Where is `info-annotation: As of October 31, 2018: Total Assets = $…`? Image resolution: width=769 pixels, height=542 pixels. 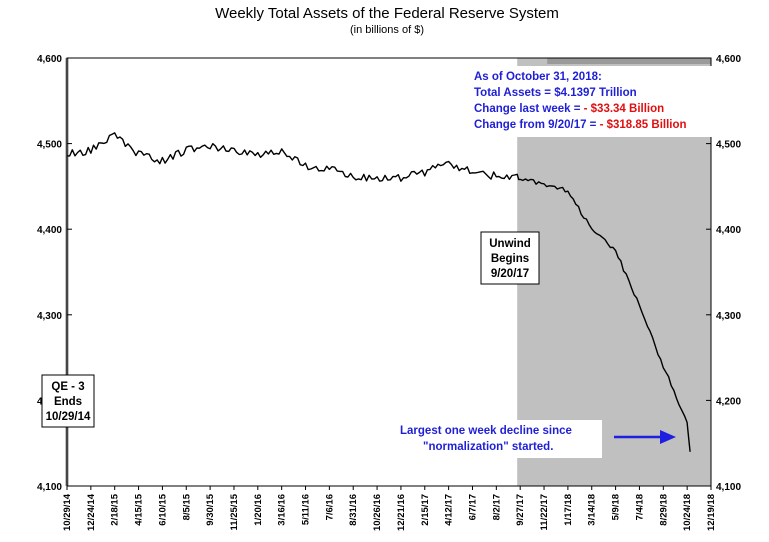
info-annotation: As of October 31, 2018: Total Assets = $… is located at coordinates (595, 101).